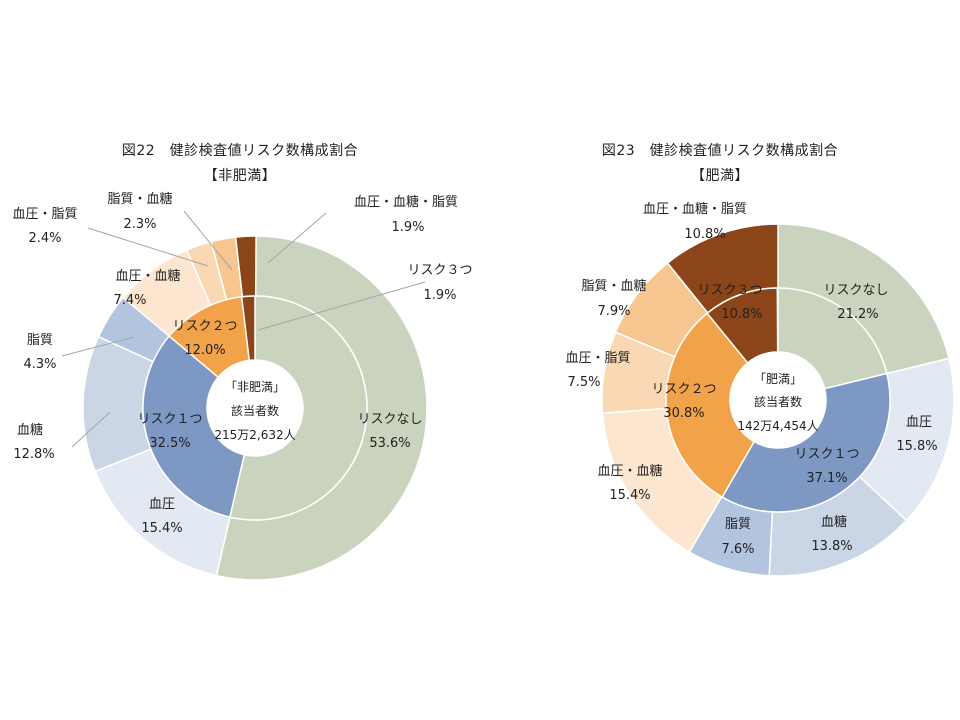 The height and width of the screenshot is (720, 960). Describe the element at coordinates (916, 446) in the screenshot. I see `slice-value-label: 15.8%` at that location.